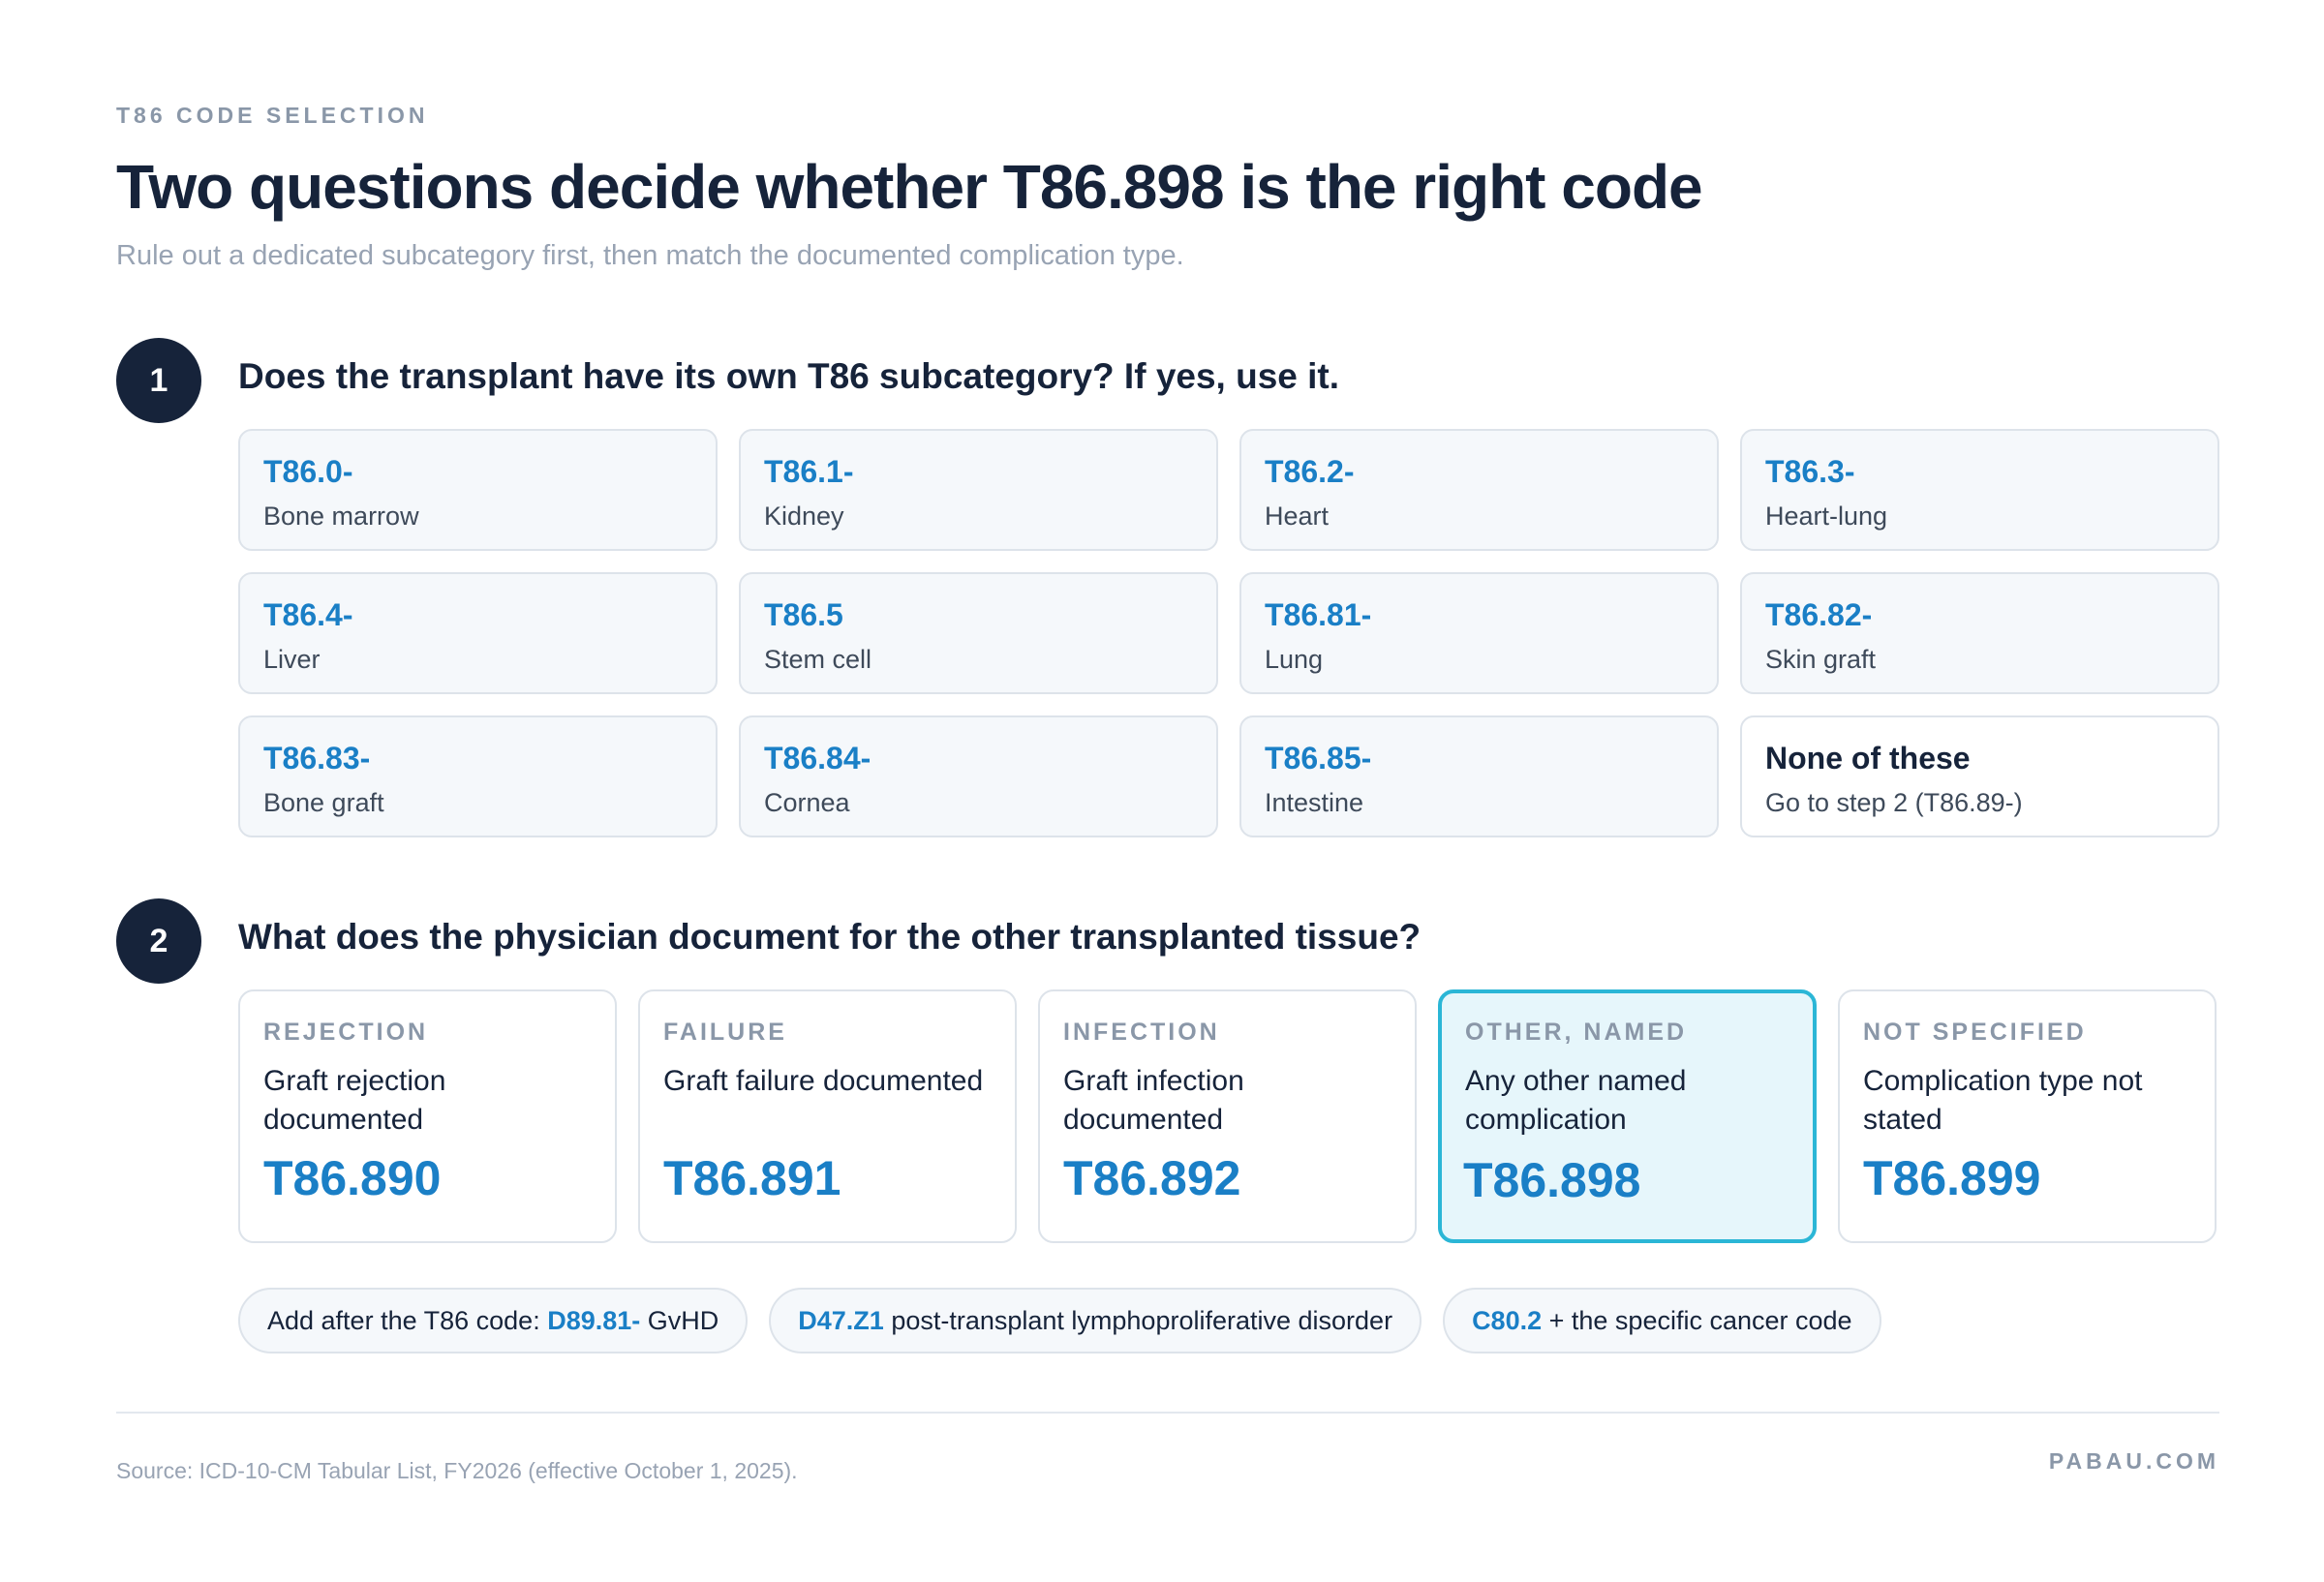 The height and width of the screenshot is (1582, 2324). What do you see at coordinates (355, 1100) in the screenshot?
I see `complication-description: Graft rejection documented` at bounding box center [355, 1100].